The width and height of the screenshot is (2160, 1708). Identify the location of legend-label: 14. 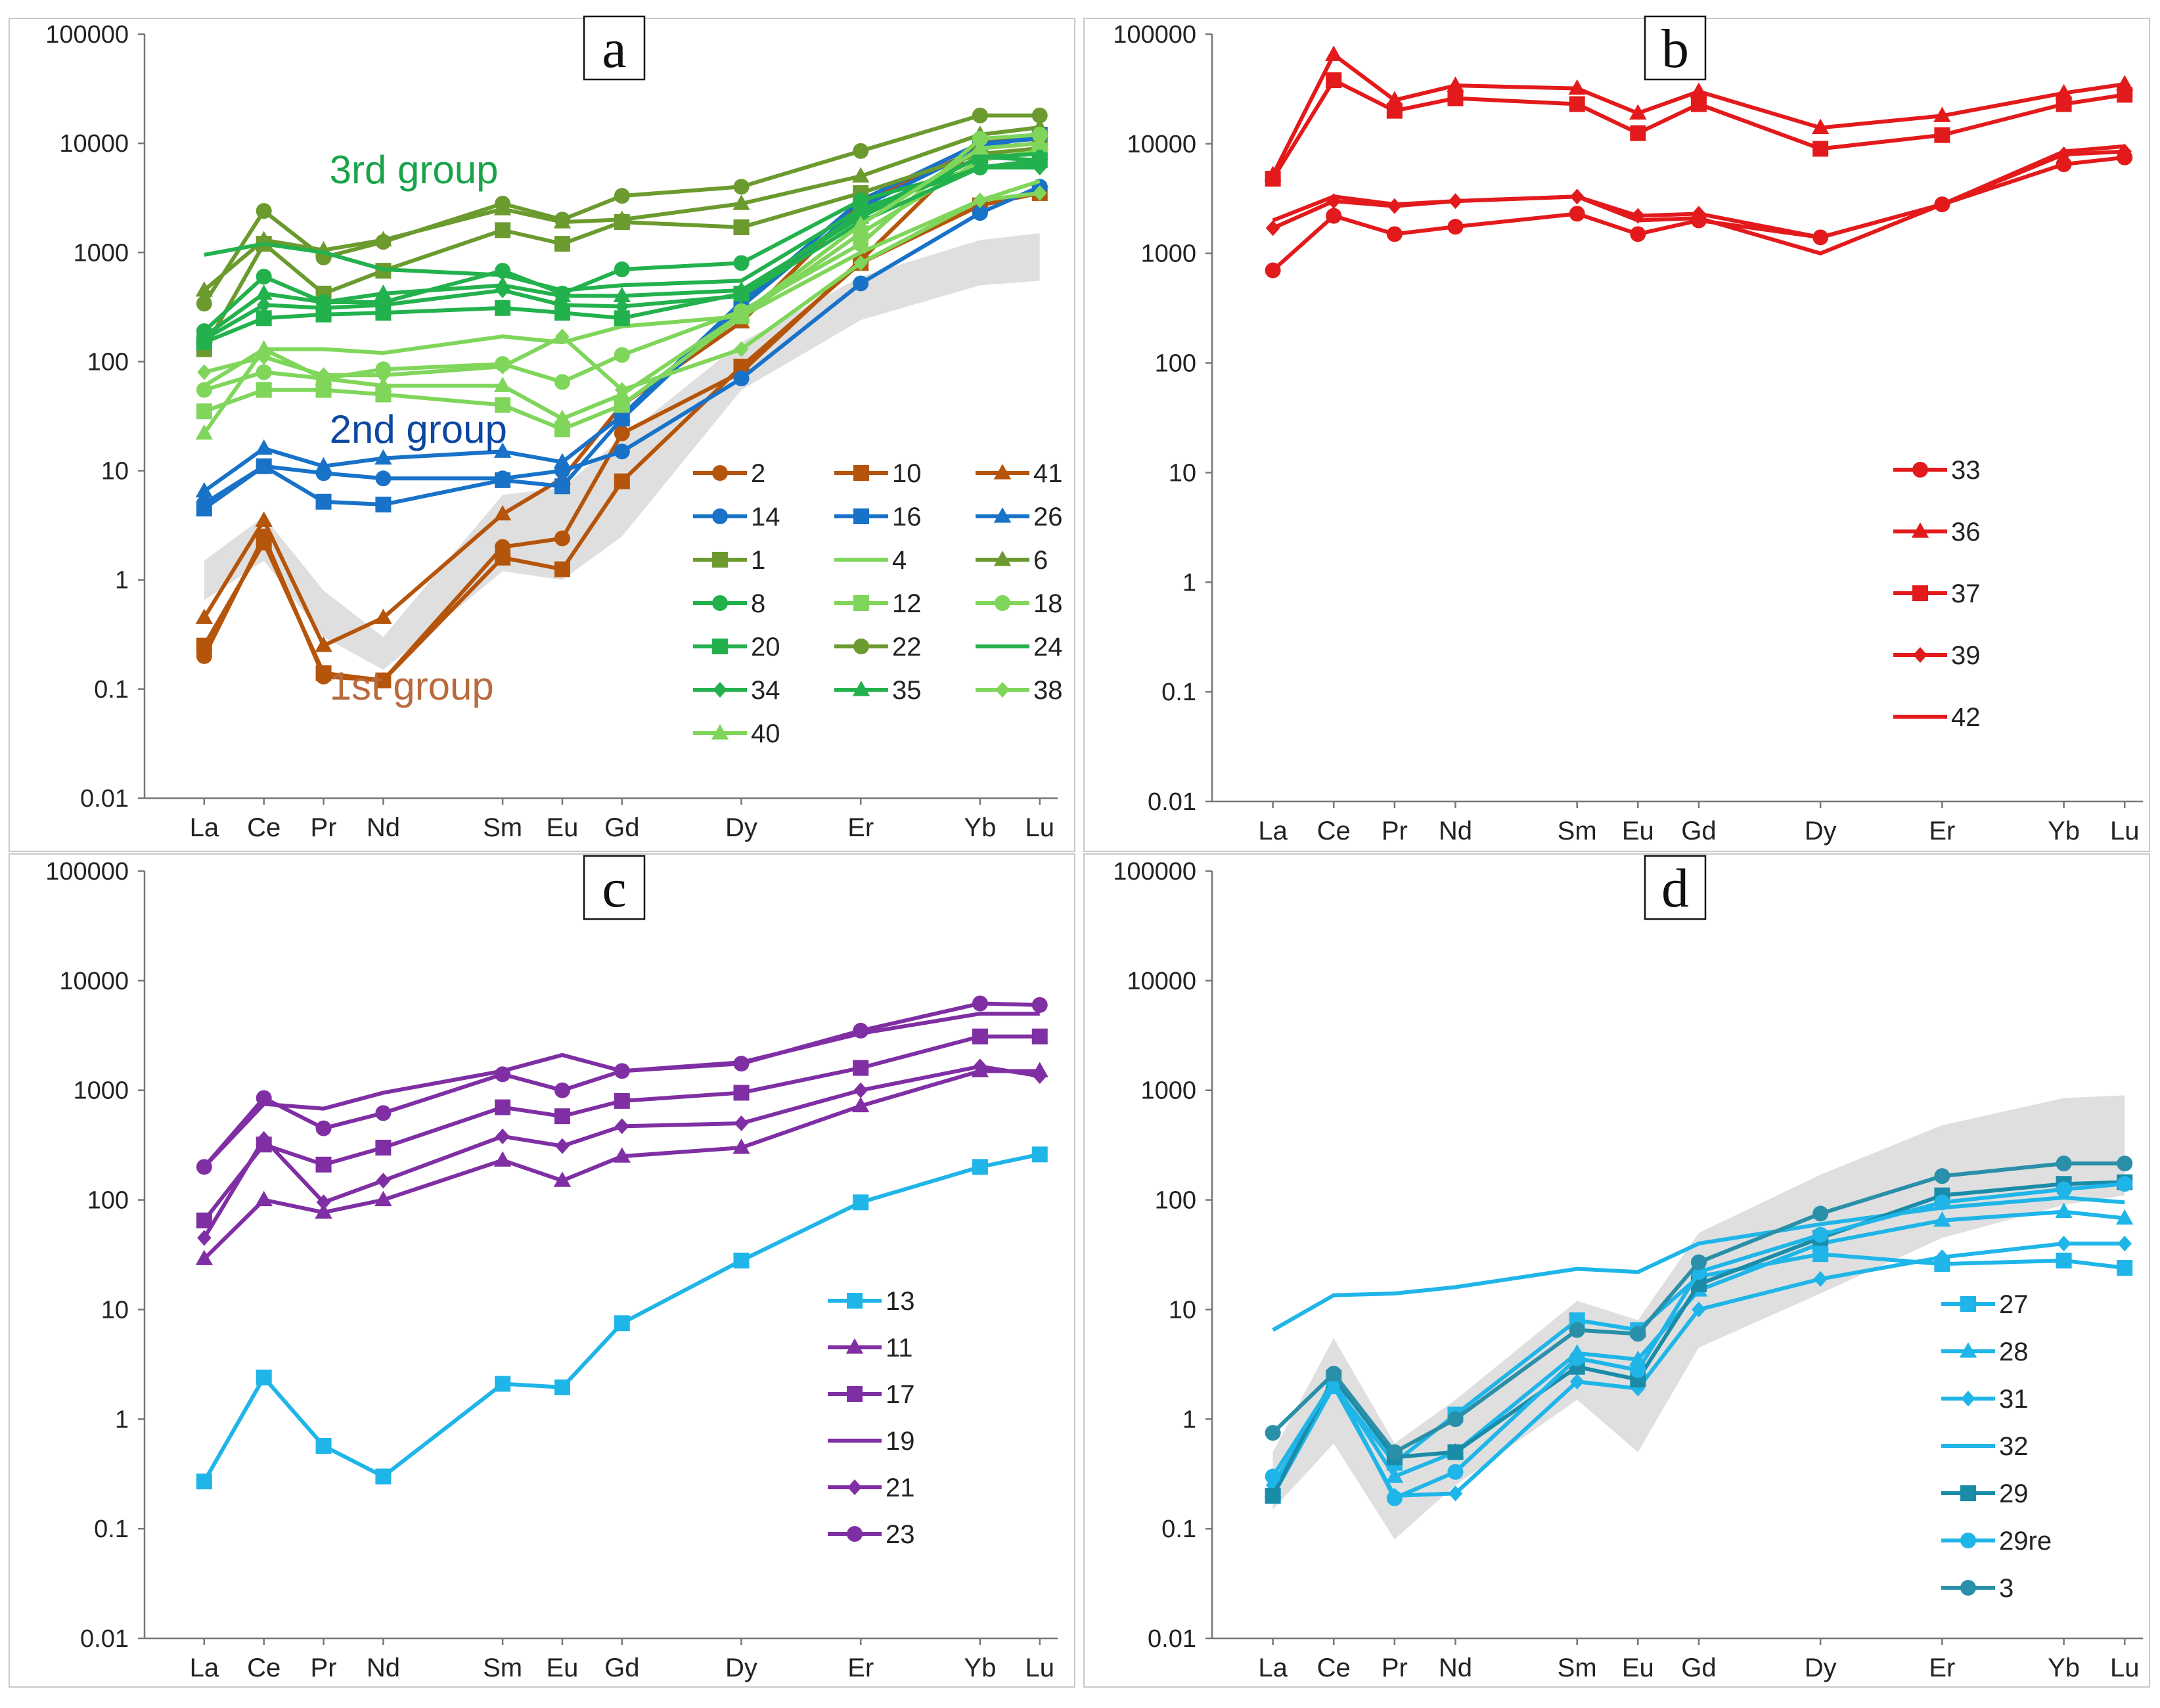
(765, 517).